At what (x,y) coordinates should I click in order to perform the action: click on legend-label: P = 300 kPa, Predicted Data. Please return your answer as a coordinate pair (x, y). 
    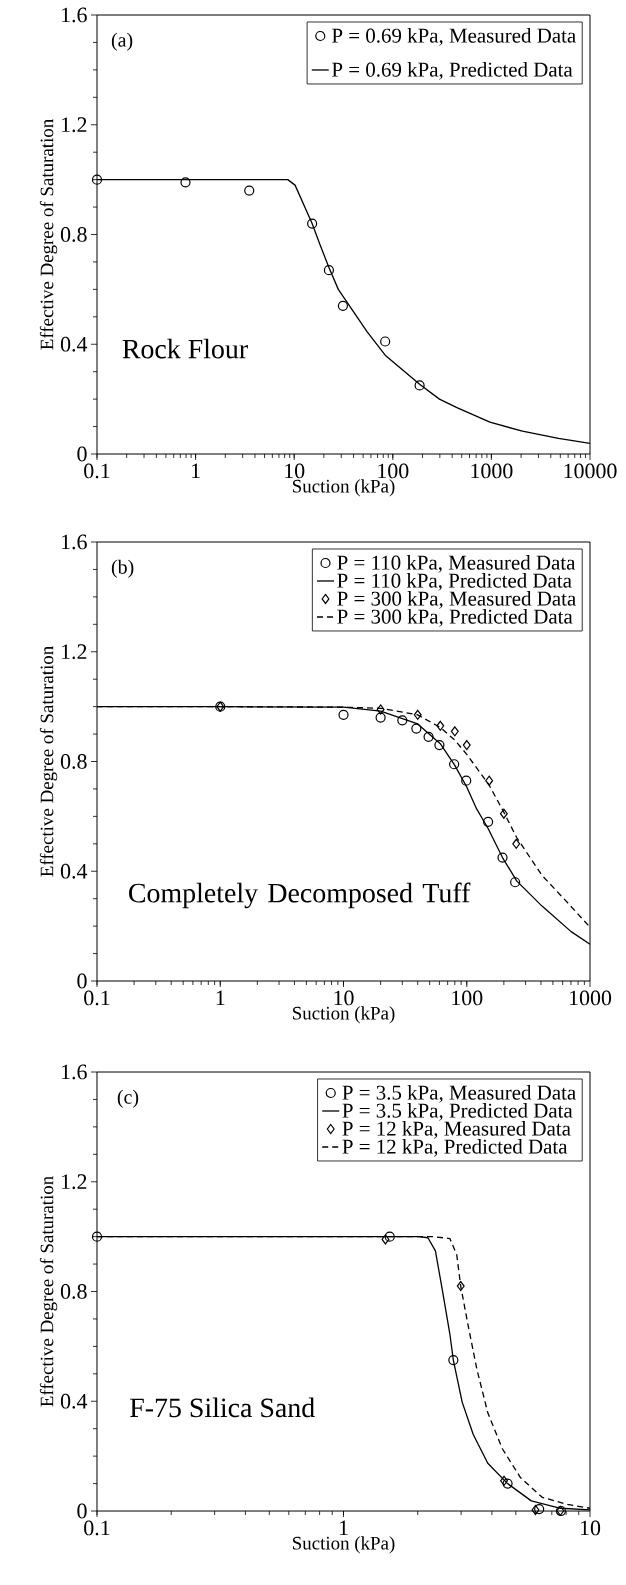
    Looking at the image, I should click on (455, 617).